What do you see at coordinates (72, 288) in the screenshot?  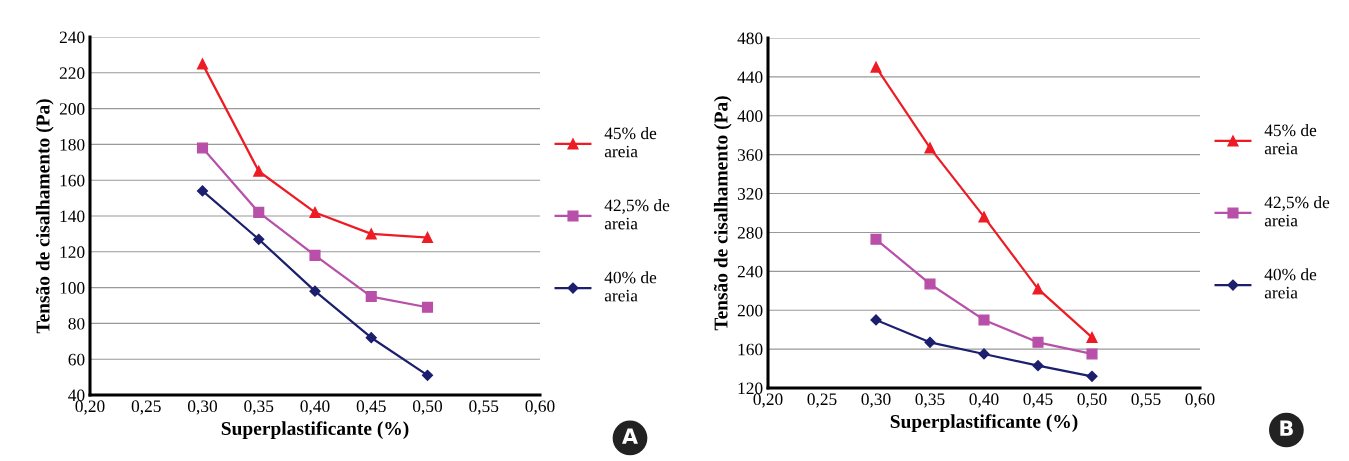 I see `y-tick-label: 100` at bounding box center [72, 288].